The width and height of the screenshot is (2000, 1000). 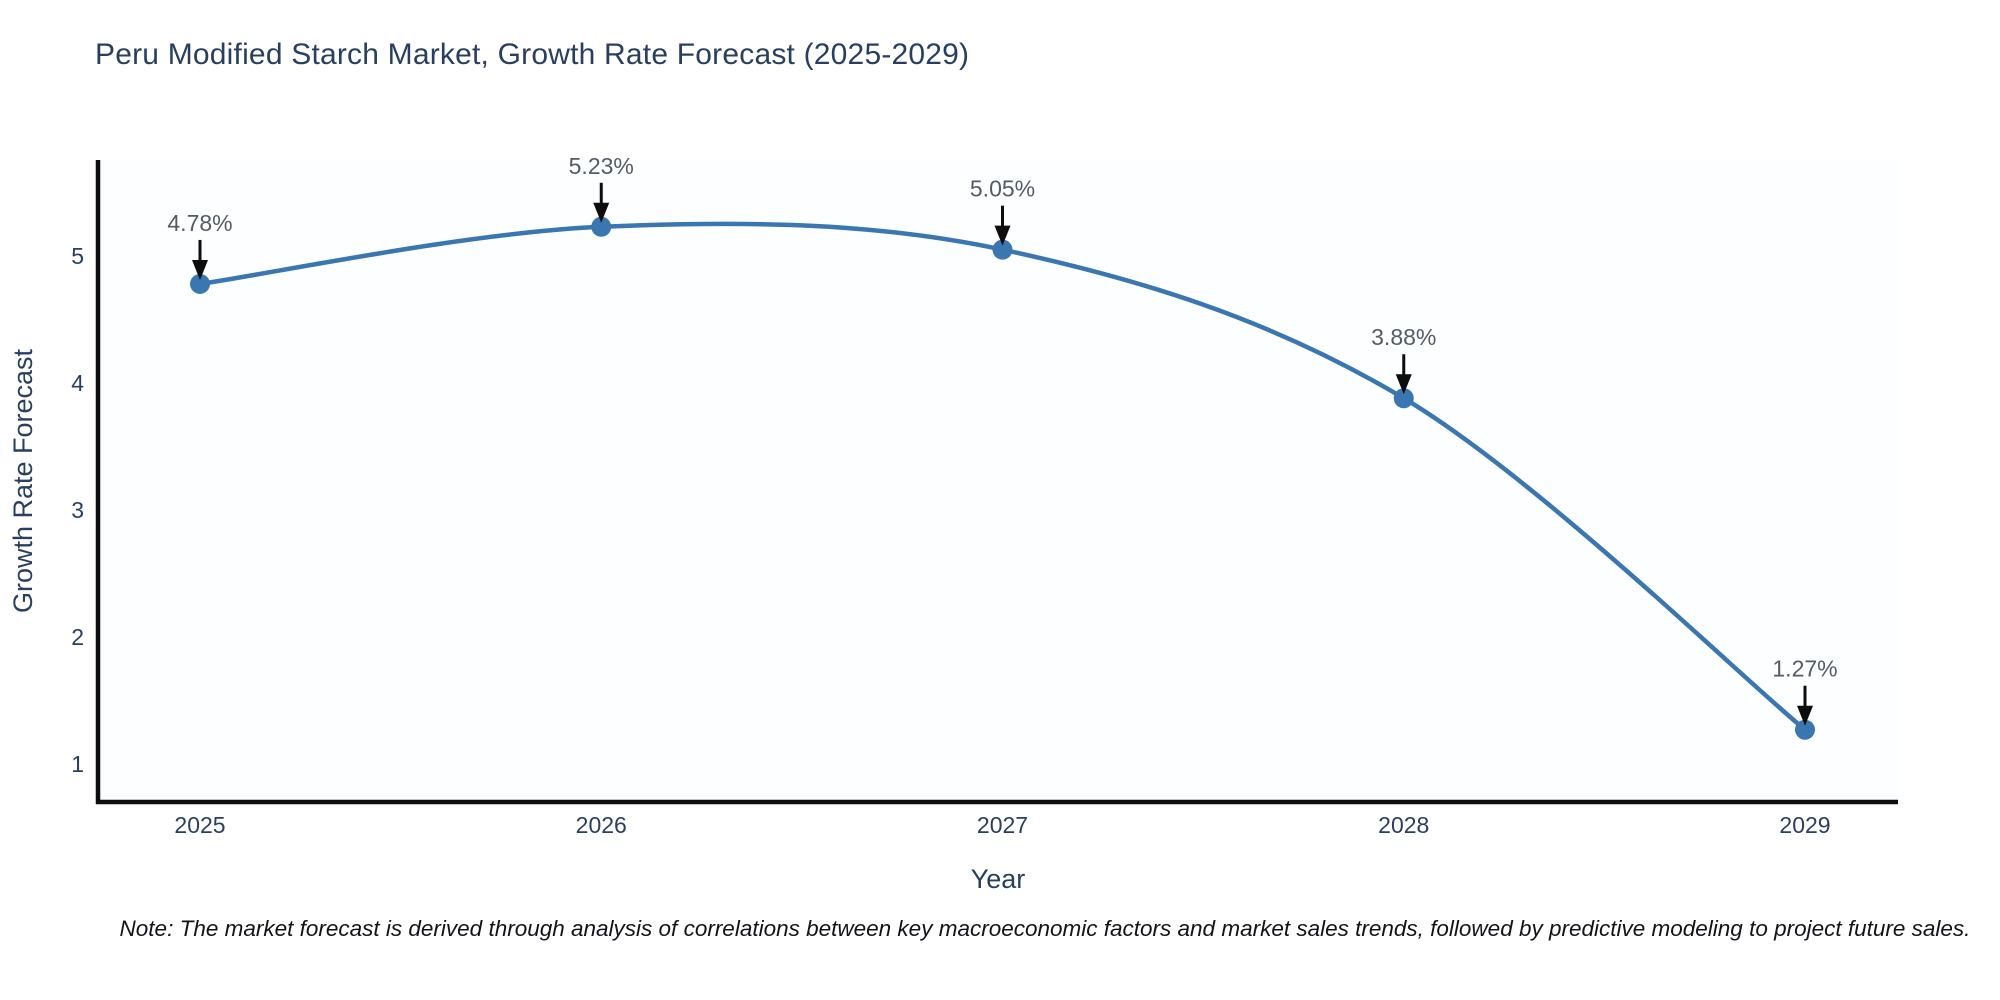 I want to click on point-annotation: 5.23%, so click(x=601, y=188).